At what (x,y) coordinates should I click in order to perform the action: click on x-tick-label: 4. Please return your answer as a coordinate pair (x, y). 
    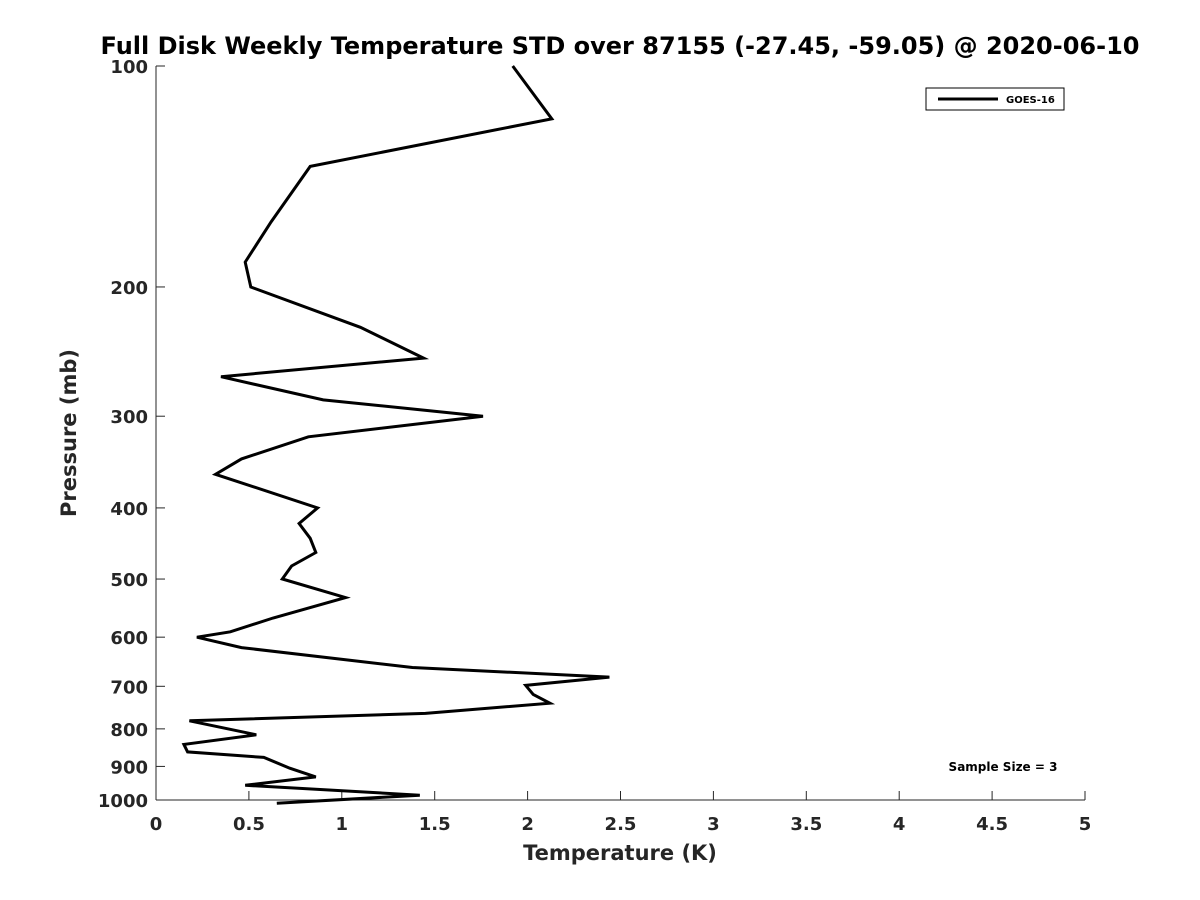
    Looking at the image, I should click on (899, 824).